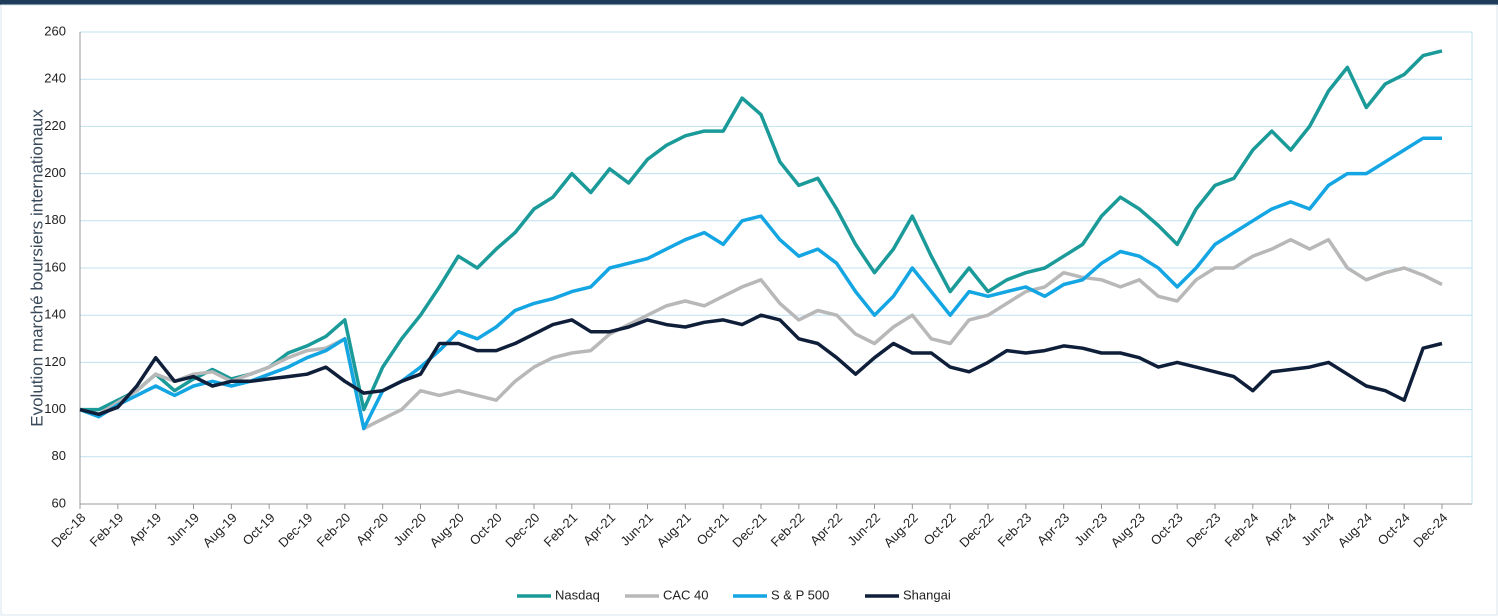  Describe the element at coordinates (1317, 529) in the screenshot. I see `x-tick-label: Jun-24` at that location.